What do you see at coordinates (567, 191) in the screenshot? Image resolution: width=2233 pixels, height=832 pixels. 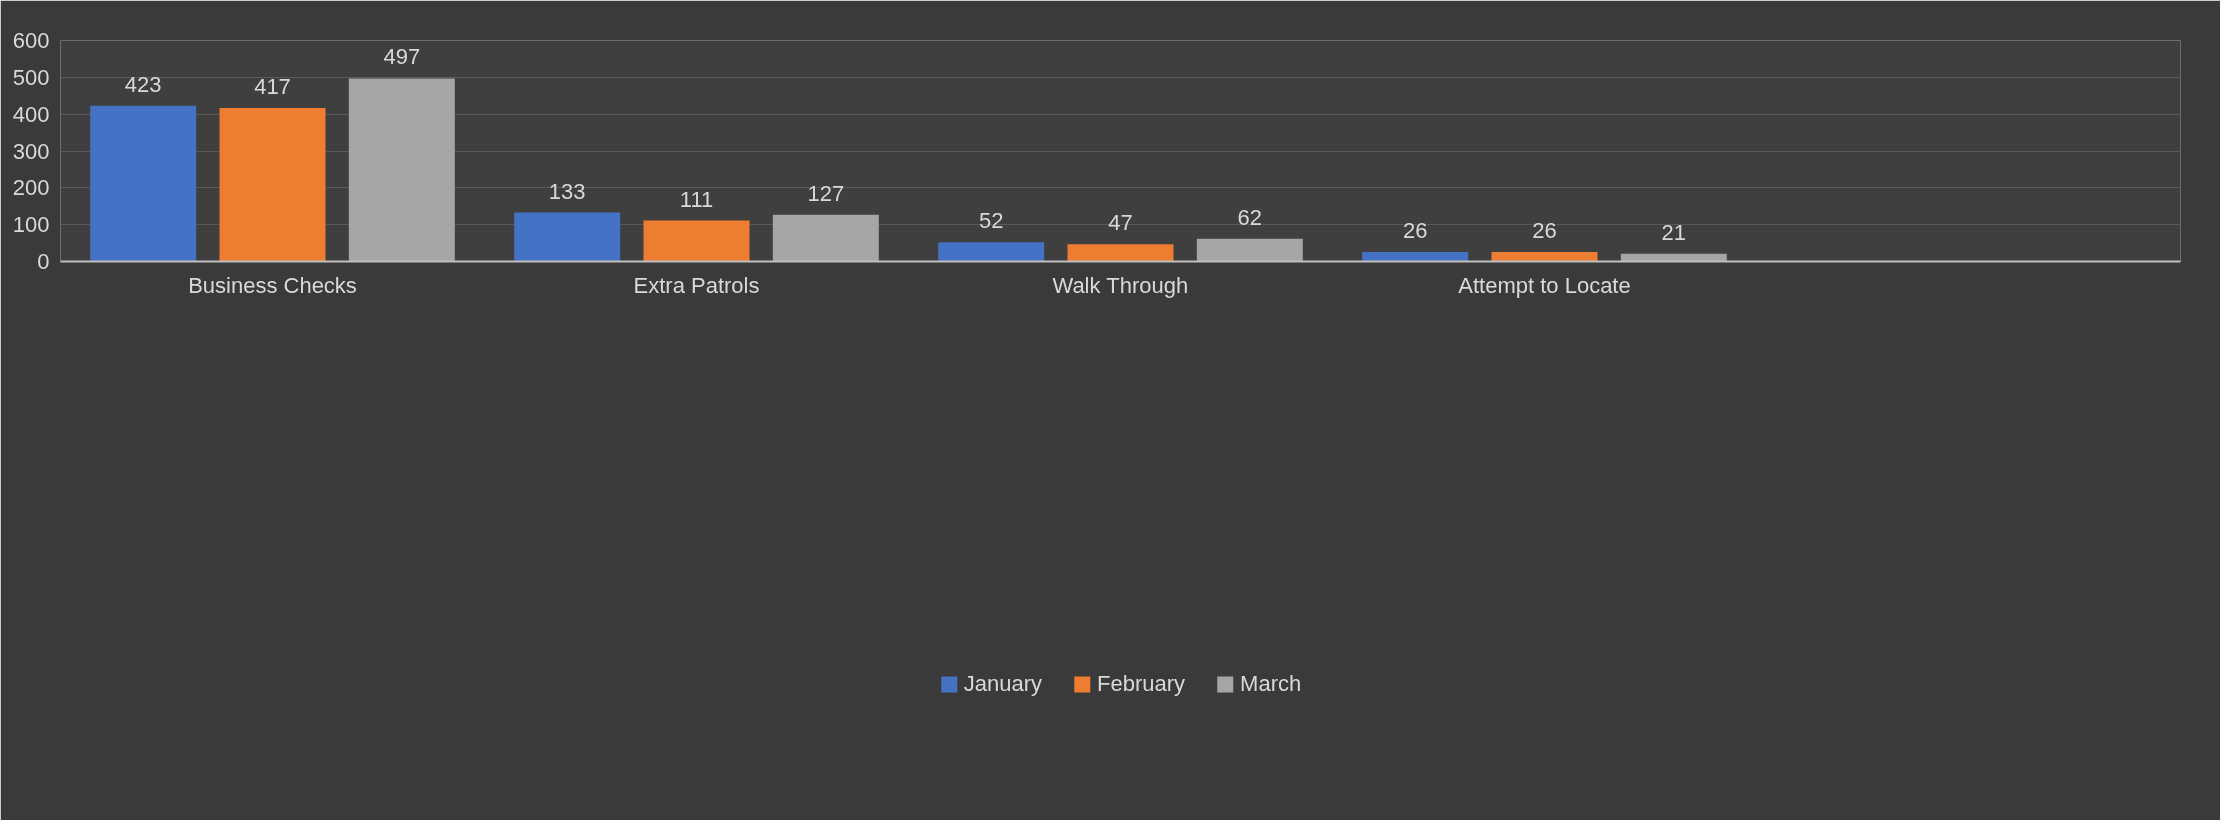 I see `data-label: 133` at bounding box center [567, 191].